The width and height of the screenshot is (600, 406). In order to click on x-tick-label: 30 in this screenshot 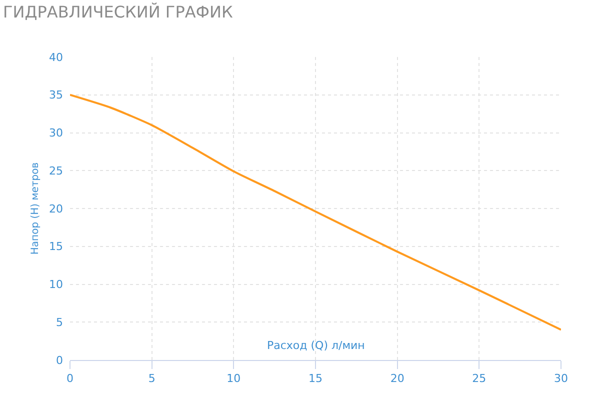, I will do `click(561, 379)`.